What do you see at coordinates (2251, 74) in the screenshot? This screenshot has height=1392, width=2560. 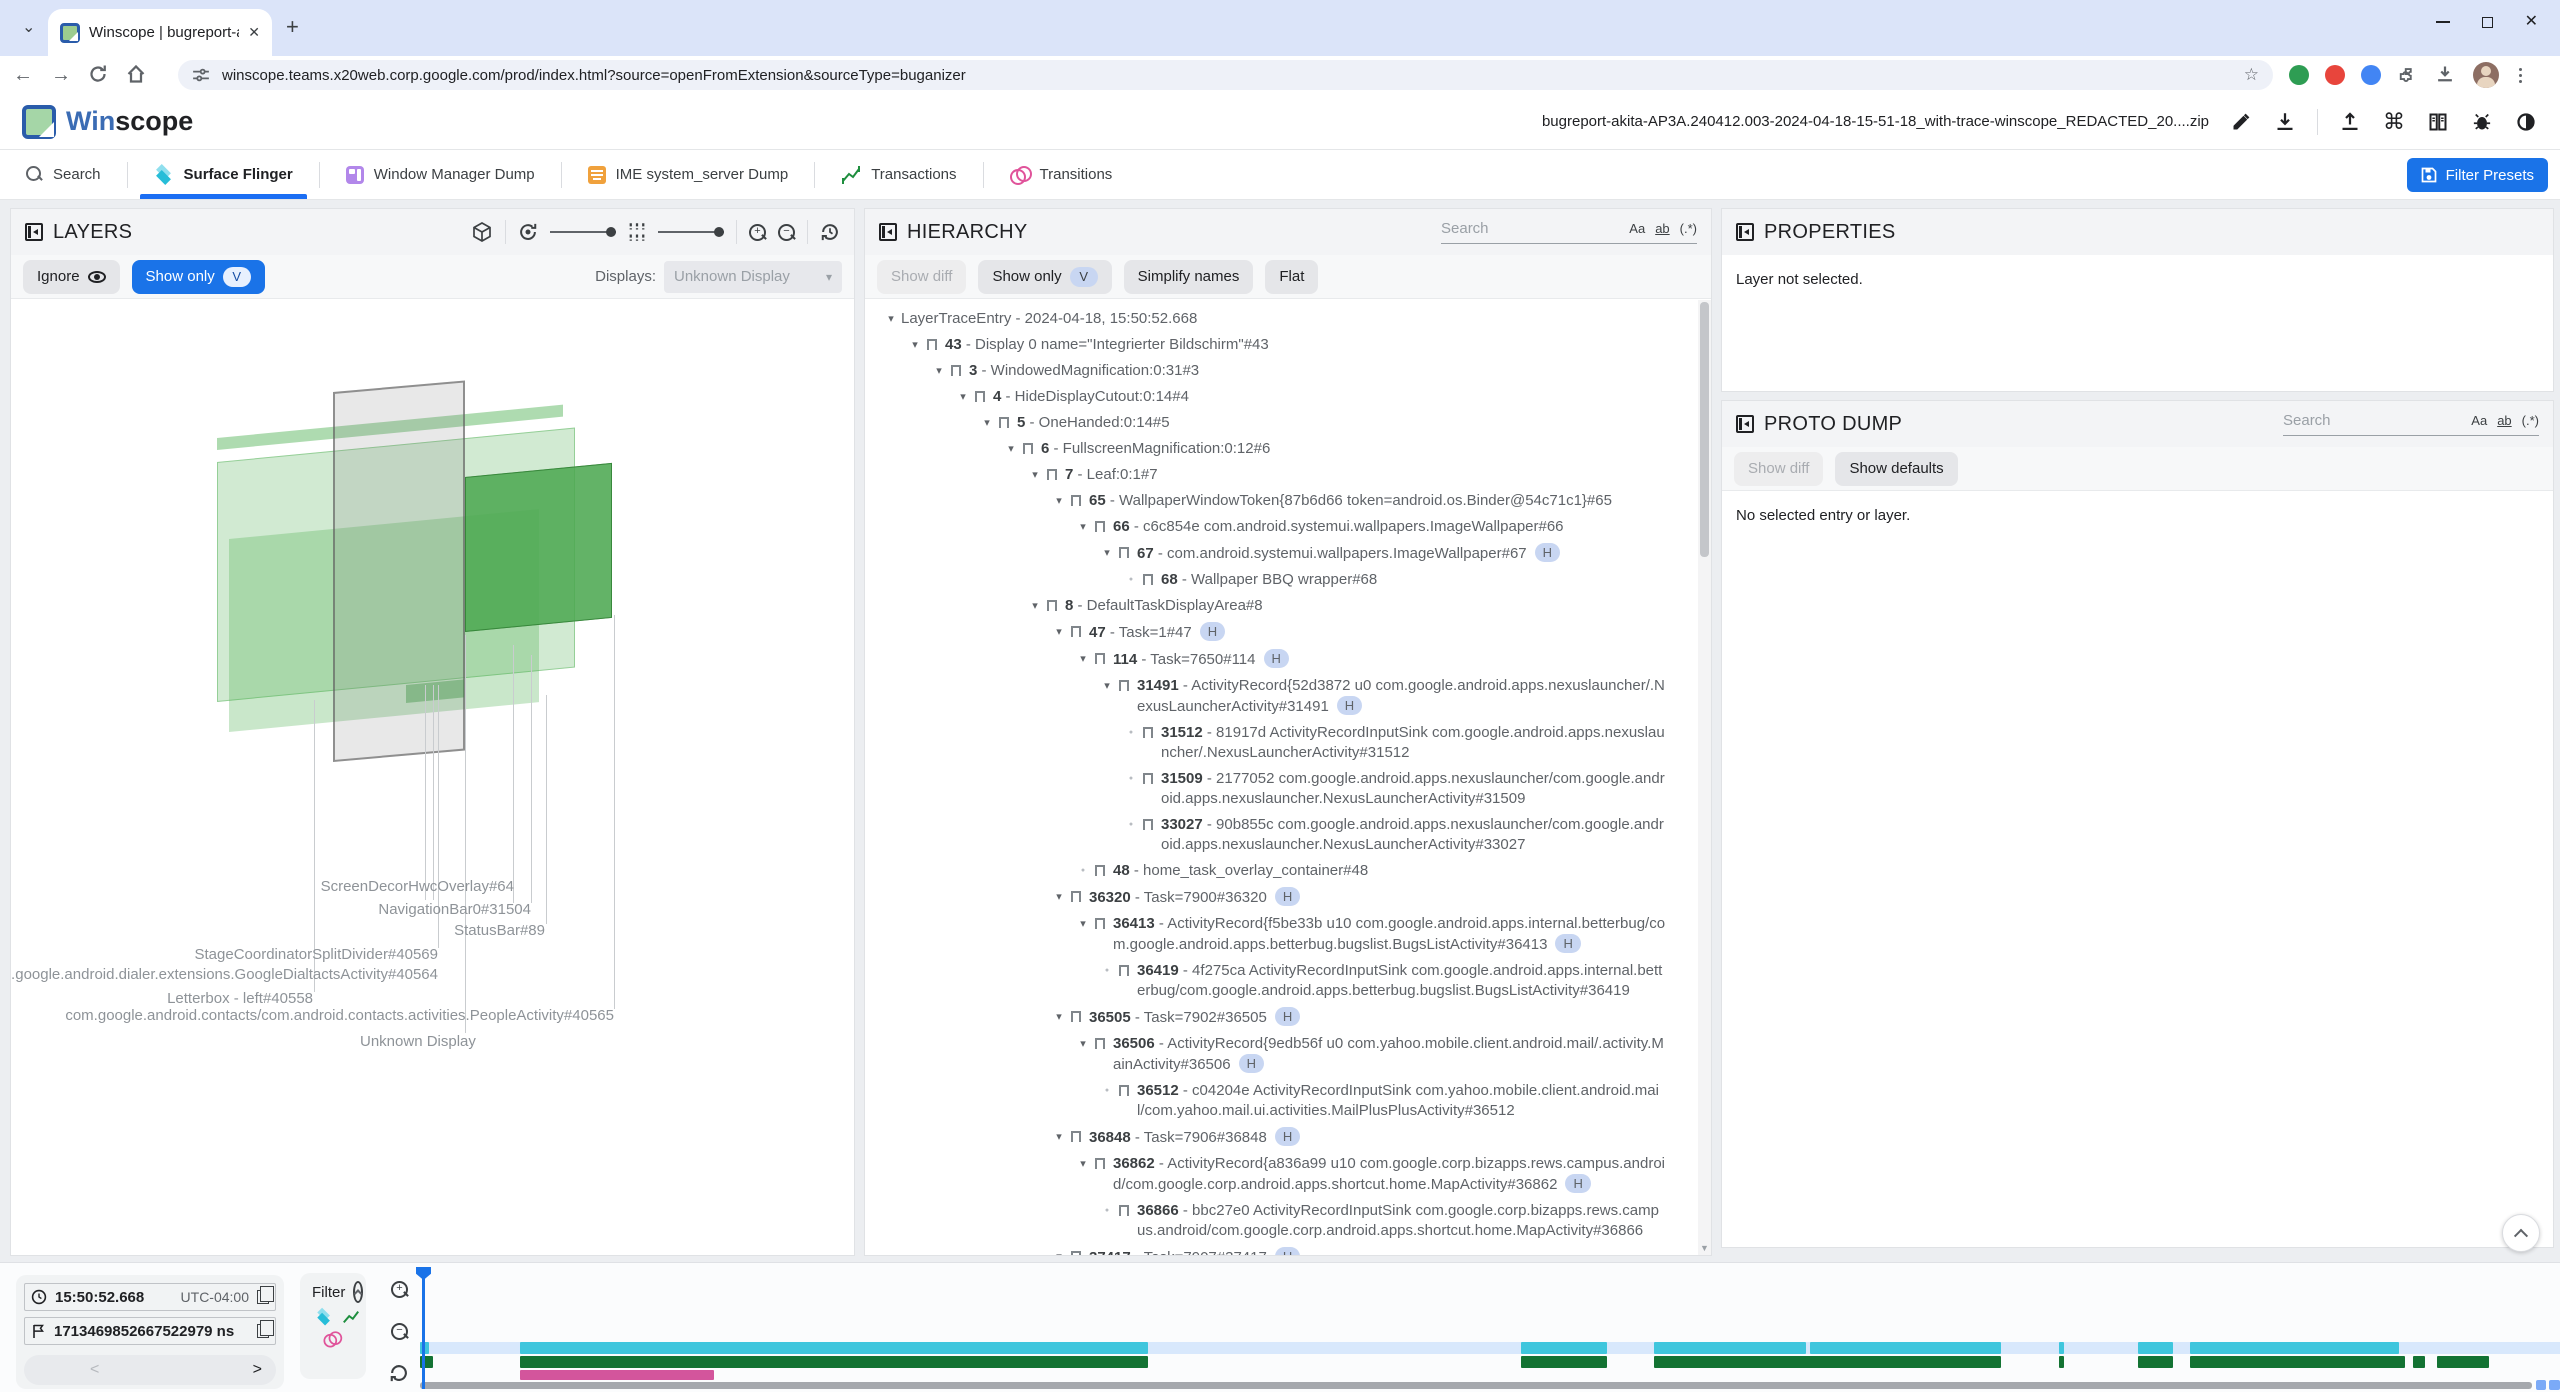 I see `bookmark-star-icon: ☆` at bounding box center [2251, 74].